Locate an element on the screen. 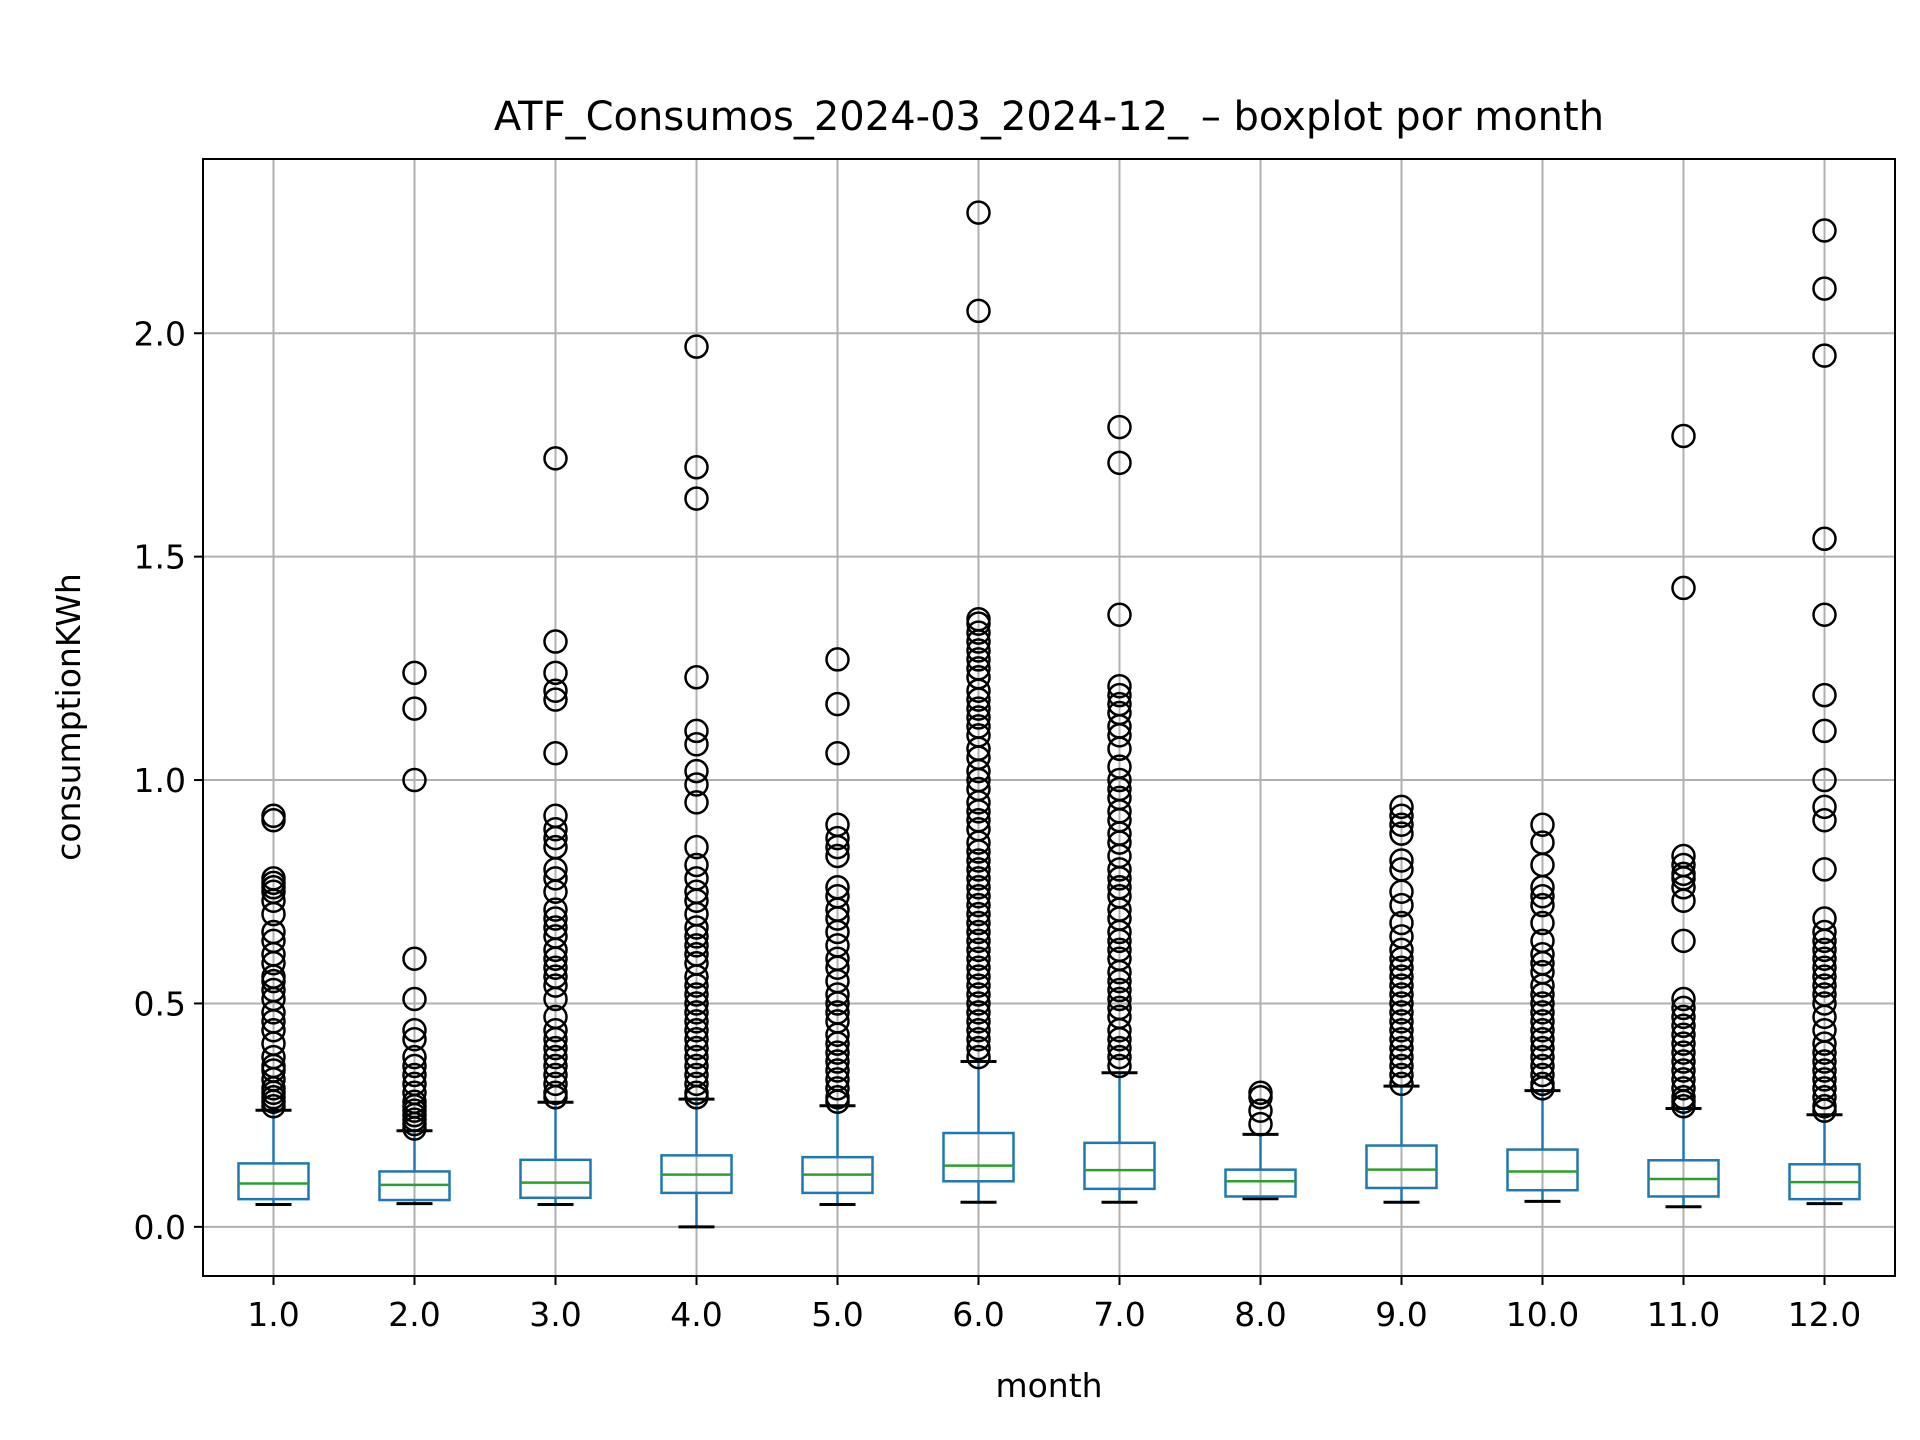 The image size is (1920, 1440). x-axis-ticks: 1.0 2.0 3.0 4.0 5.0 6.0 7.0 8.0 9.0 10.0 11.0 12.0 is located at coordinates (1054, 1305).